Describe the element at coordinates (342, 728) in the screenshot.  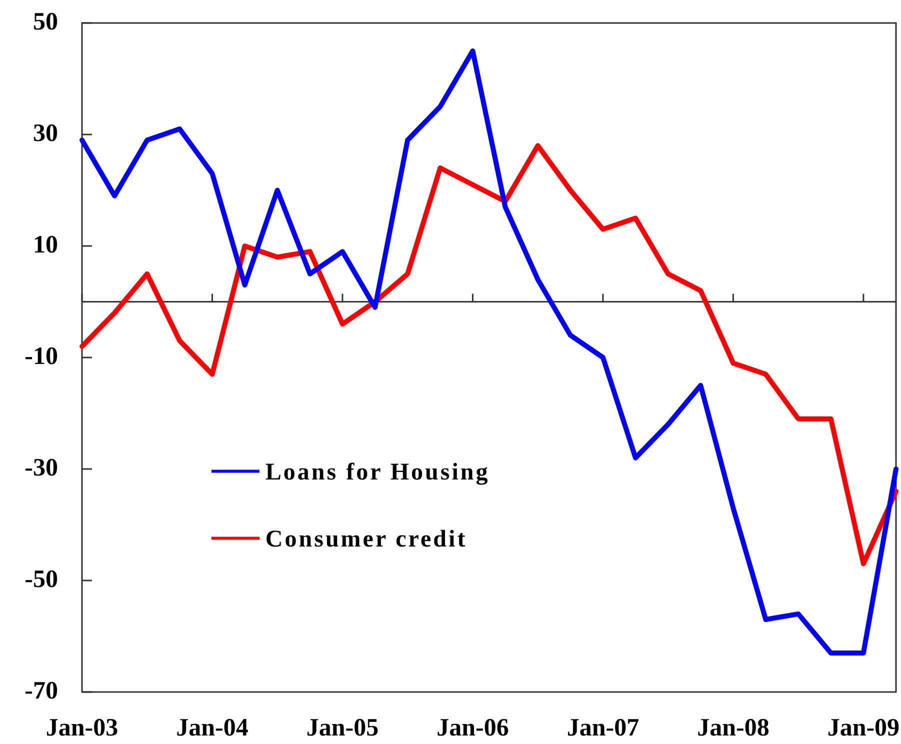
I see `x-tick-label: Jan-05` at that location.